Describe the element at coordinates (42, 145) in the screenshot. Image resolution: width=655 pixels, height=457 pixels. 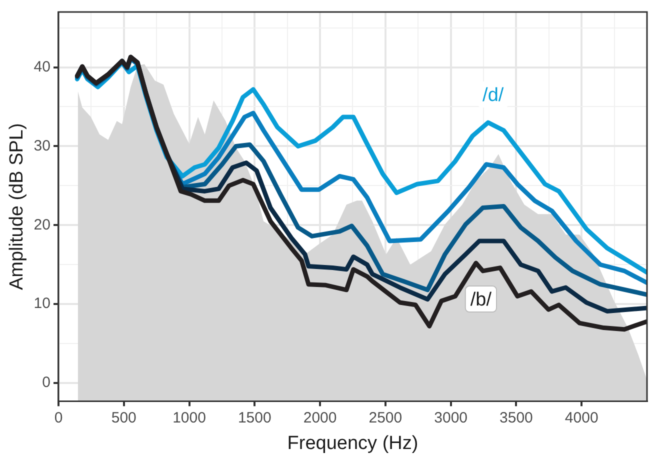
I see `y-tick-label: 30` at that location.